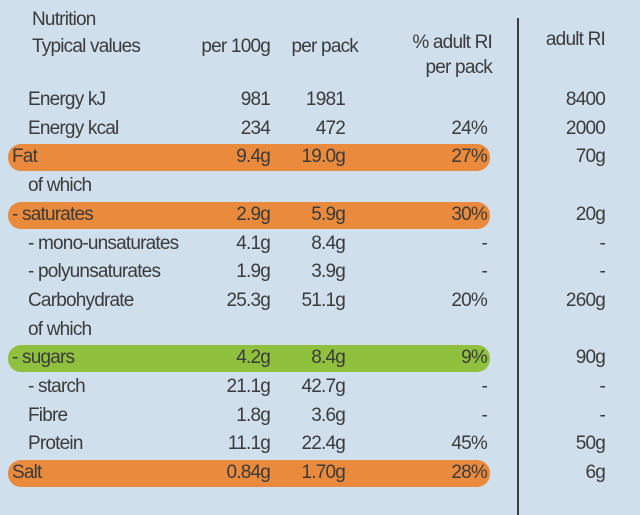 The width and height of the screenshot is (640, 515). I want to click on row-label: - polyunsaturates, so click(94, 272).